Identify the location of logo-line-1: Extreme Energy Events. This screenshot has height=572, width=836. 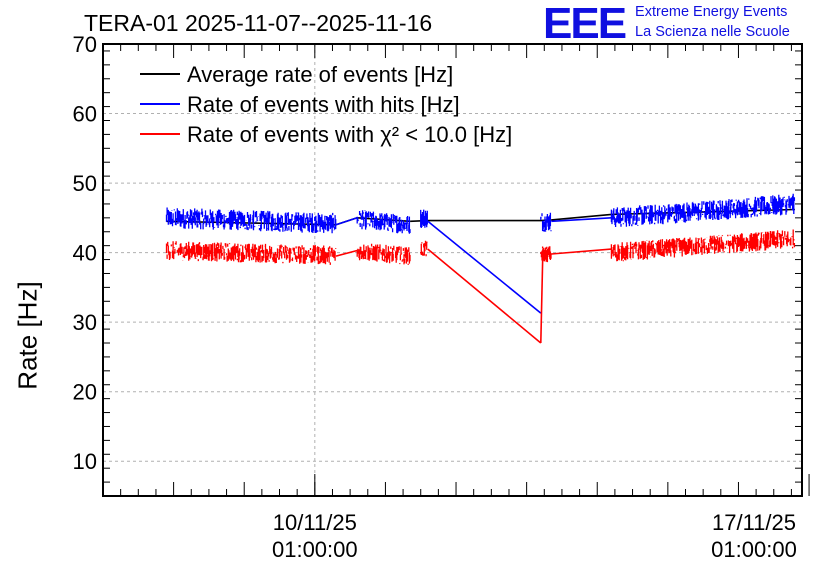
(711, 12).